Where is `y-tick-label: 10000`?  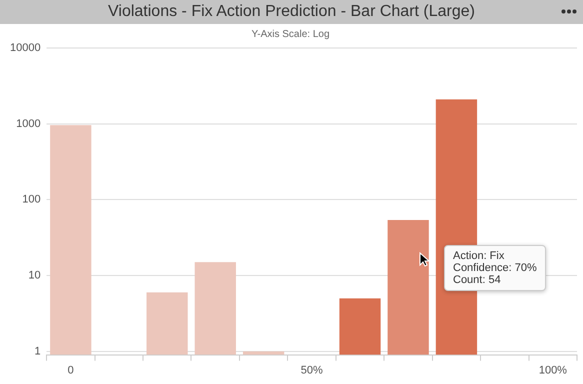 y-tick-label: 10000 is located at coordinates (25, 48).